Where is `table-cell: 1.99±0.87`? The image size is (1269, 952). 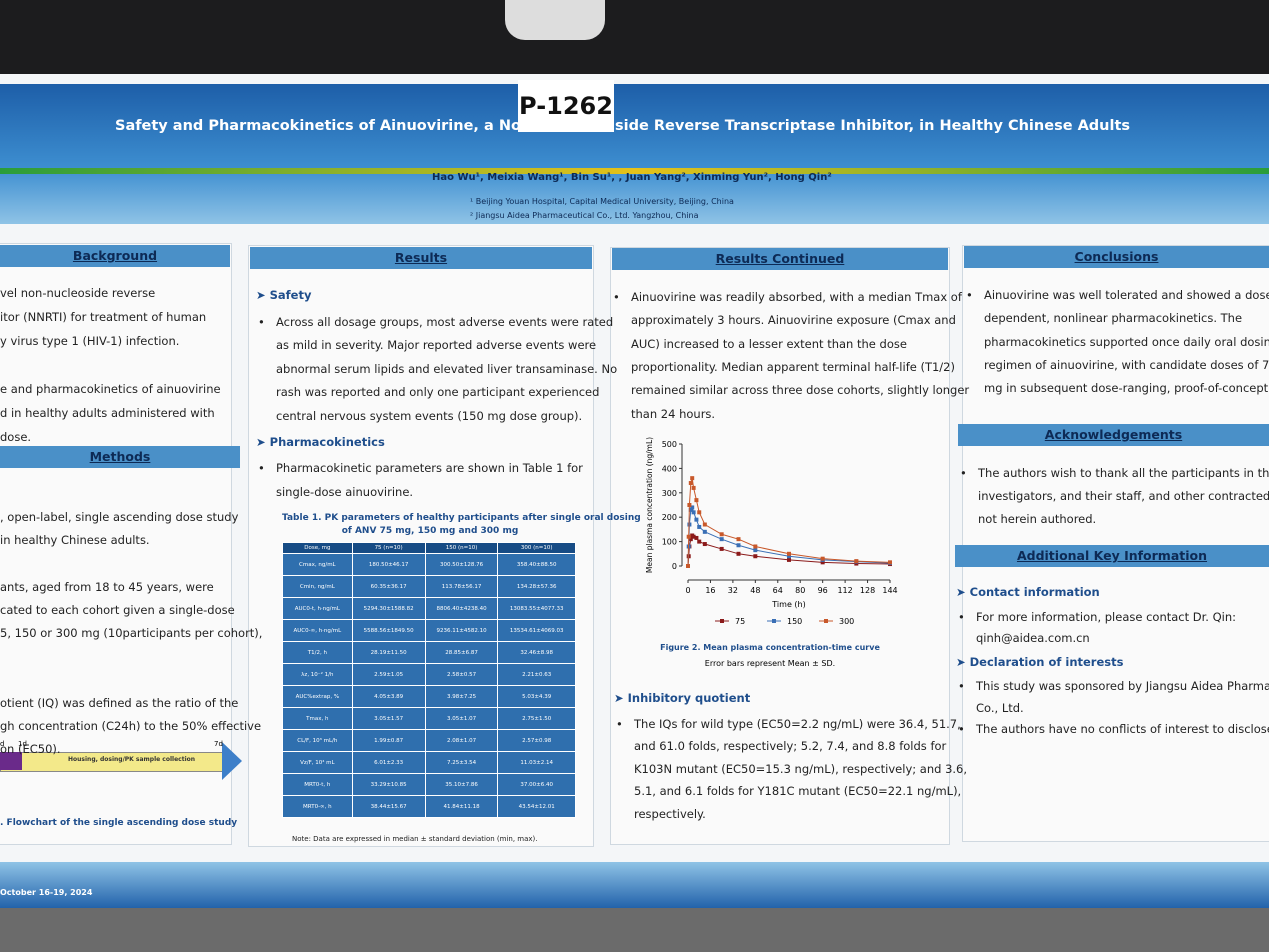 table-cell: 1.99±0.87 is located at coordinates (388, 740).